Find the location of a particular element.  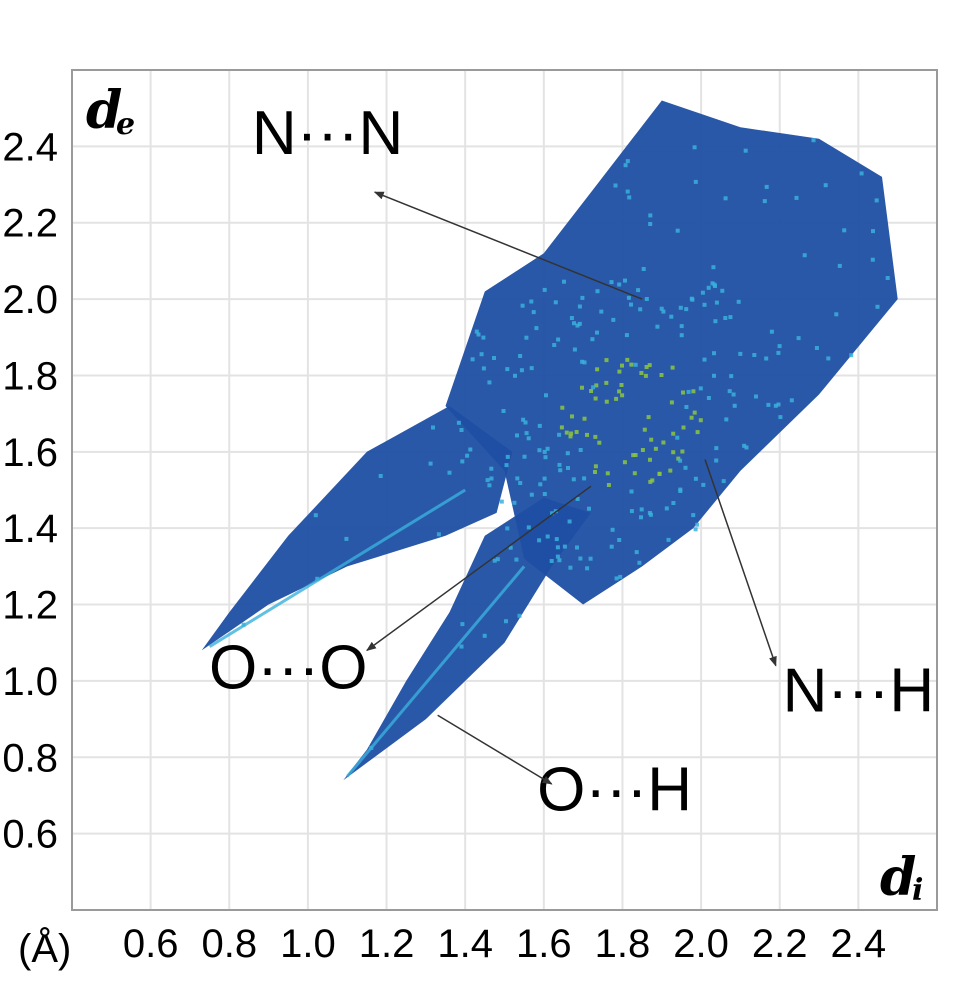

y-tick-label: 1.4 is located at coordinates (30, 529).